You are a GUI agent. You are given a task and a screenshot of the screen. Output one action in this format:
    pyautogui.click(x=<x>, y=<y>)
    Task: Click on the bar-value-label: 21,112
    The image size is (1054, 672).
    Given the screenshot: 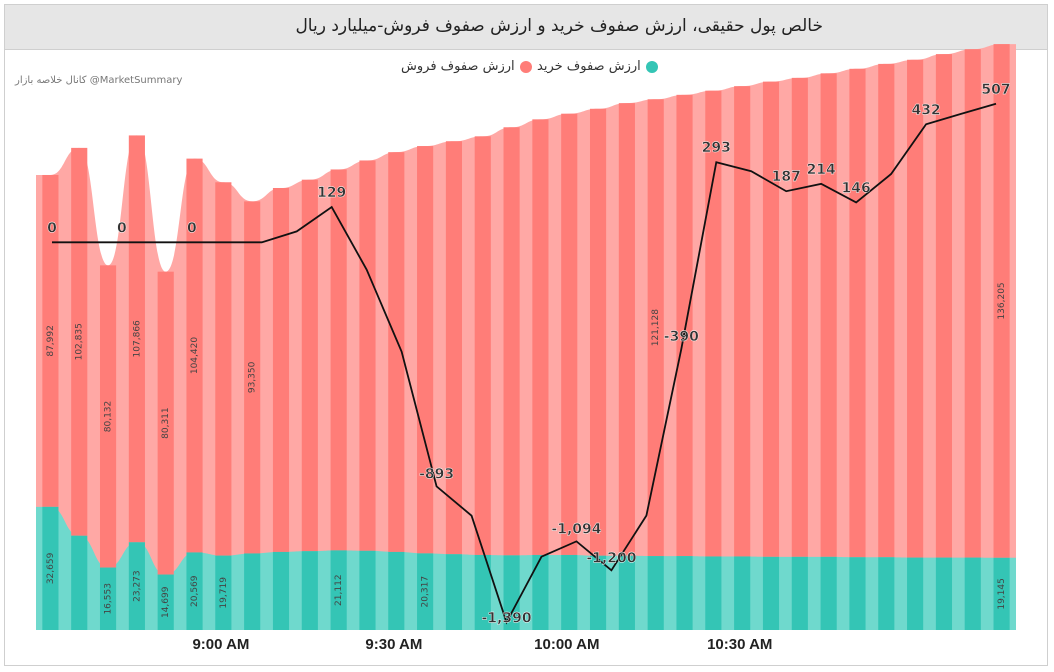 What is the action you would take?
    pyautogui.click(x=339, y=590)
    